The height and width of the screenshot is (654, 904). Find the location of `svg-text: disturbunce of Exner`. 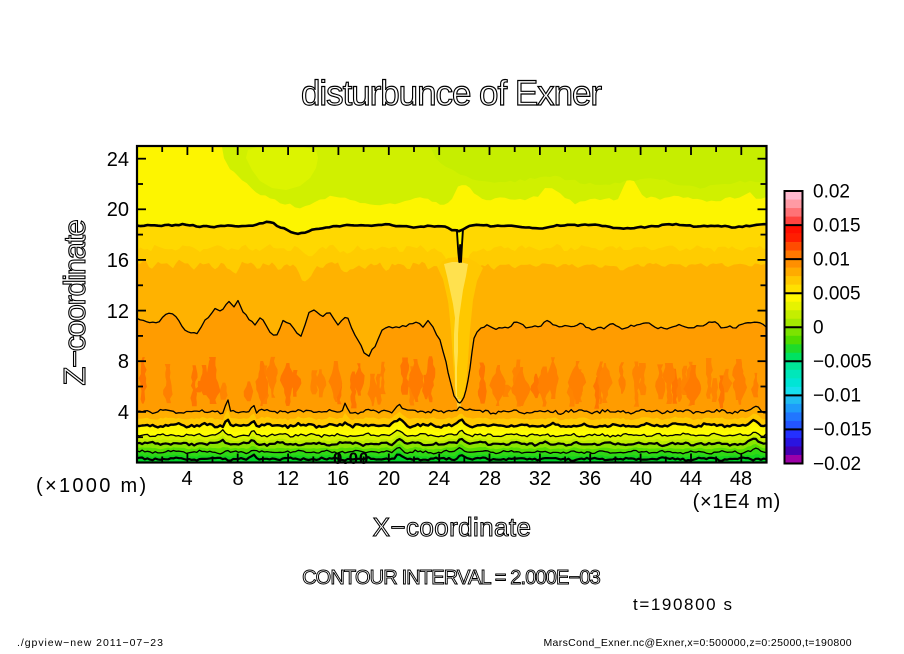

svg-text: disturbunce of Exner is located at coordinates (451, 93).